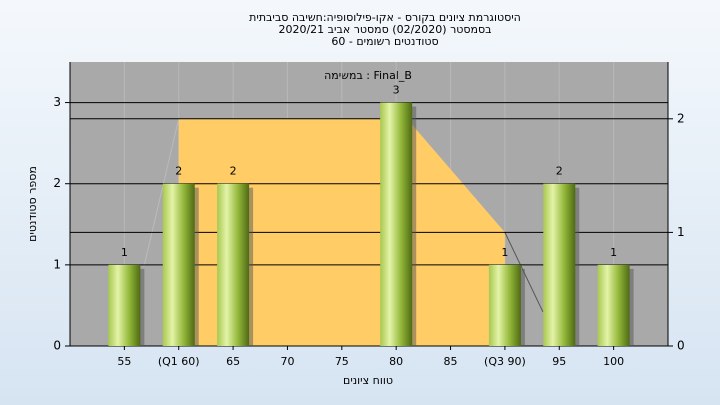 The width and height of the screenshot is (720, 405). What do you see at coordinates (384, 29) in the screenshot?
I see `chart-title: בסמסטר (02/2020) סמסטר אביב 2020/21` at bounding box center [384, 29].